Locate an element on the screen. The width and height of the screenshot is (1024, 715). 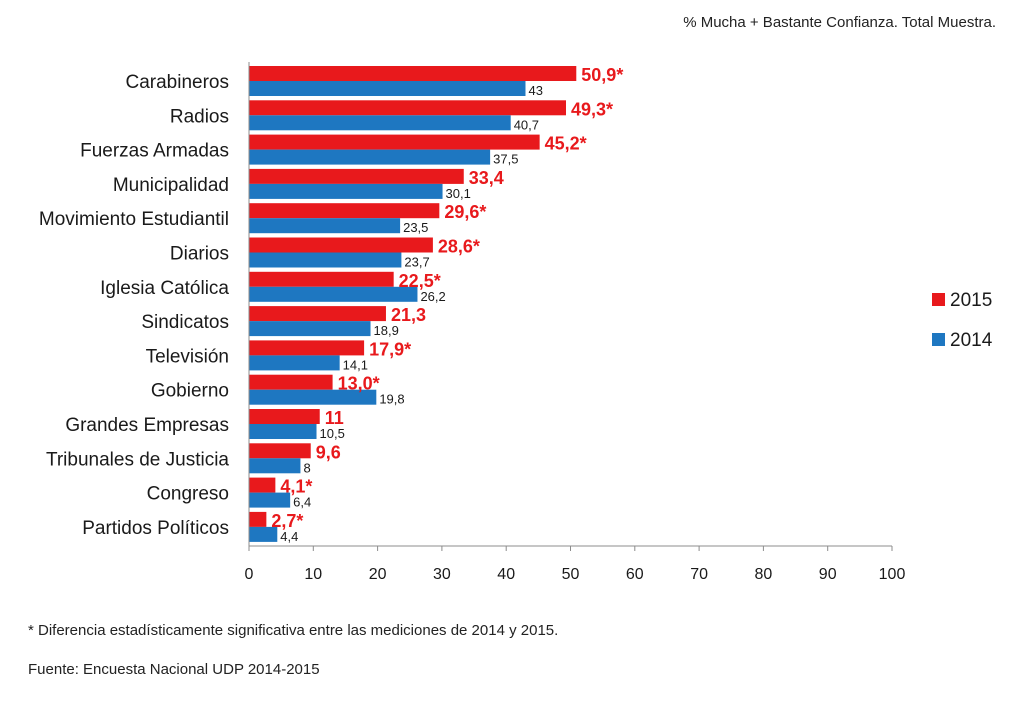
x-tick-label: 30 is located at coordinates (442, 574).